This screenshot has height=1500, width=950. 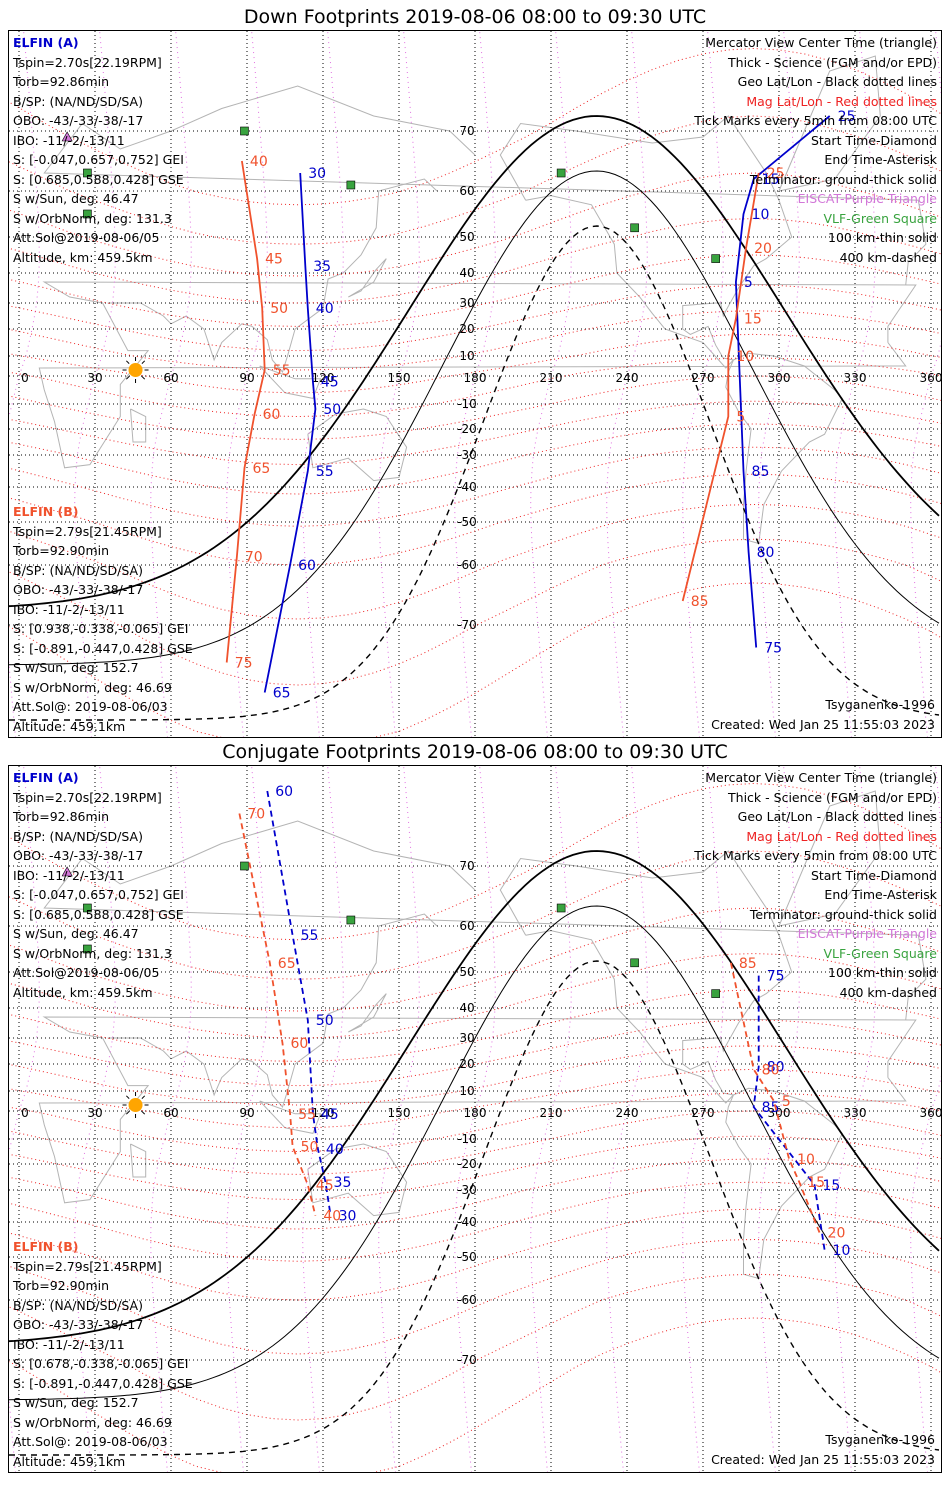 What do you see at coordinates (776, 174) in the screenshot?
I see `elfin-b-tick-label: 25` at bounding box center [776, 174].